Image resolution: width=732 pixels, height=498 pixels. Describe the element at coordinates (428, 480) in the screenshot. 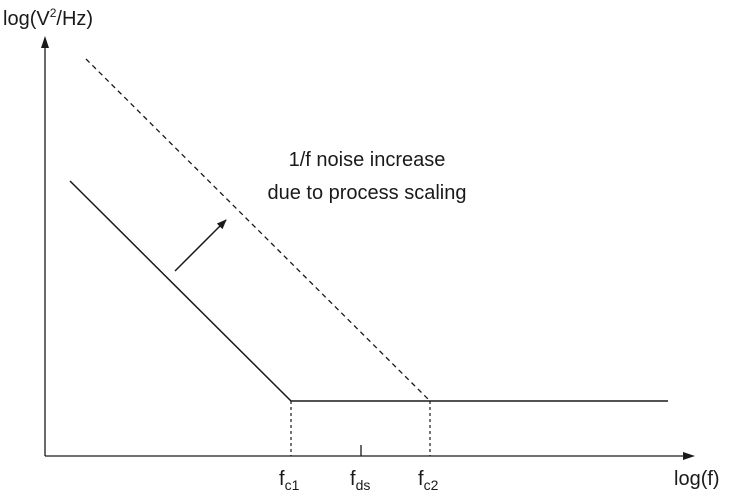

I see `tick-label-fc2: fc2` at that location.